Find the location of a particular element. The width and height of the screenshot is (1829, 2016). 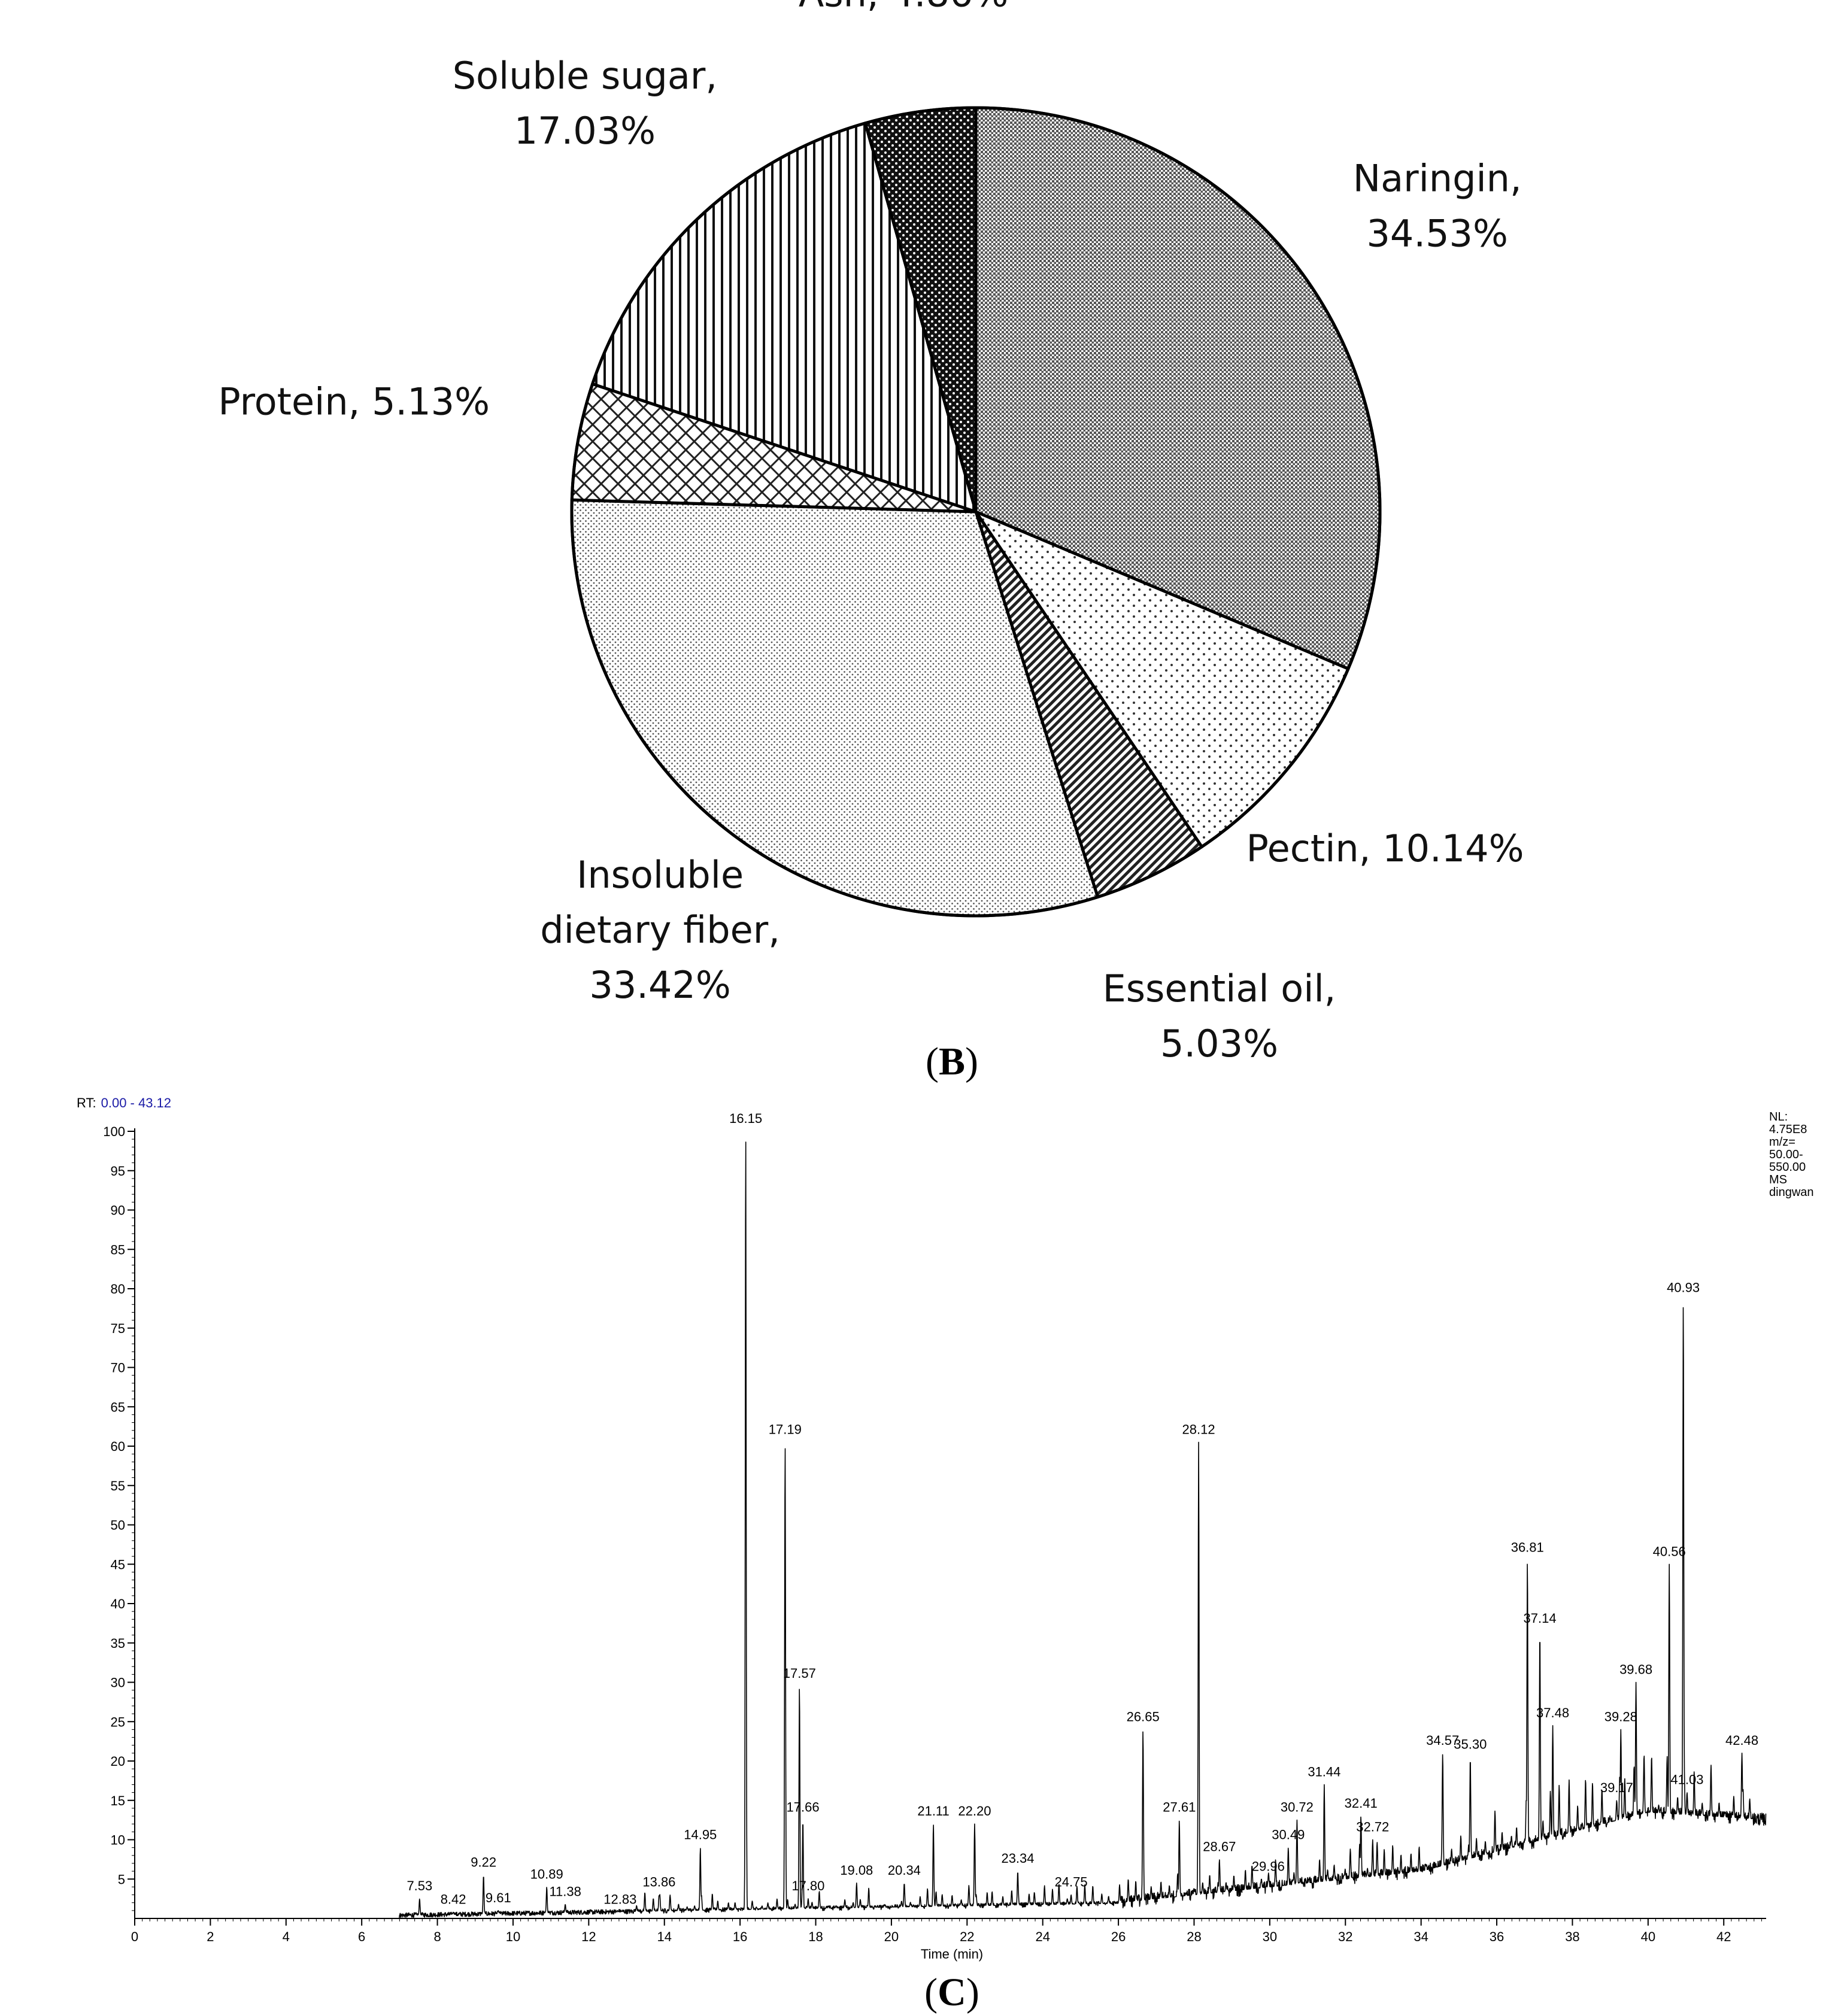

x-tick-label-34: 34 is located at coordinates (1421, 1936).